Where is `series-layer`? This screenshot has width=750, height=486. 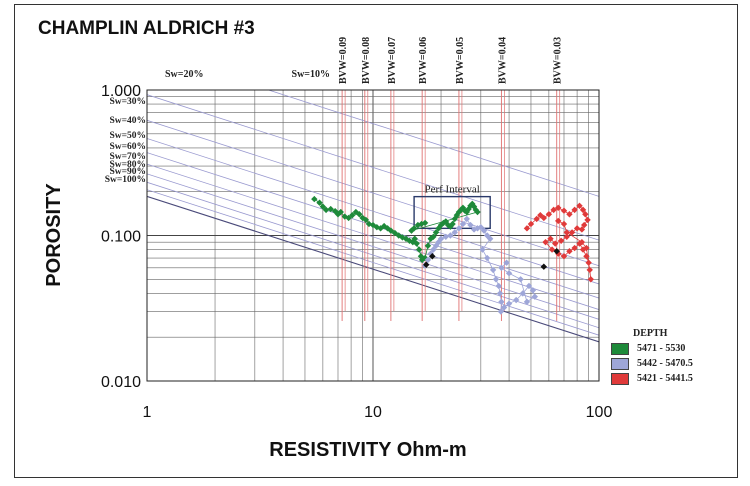
series-layer is located at coordinates (453, 255).